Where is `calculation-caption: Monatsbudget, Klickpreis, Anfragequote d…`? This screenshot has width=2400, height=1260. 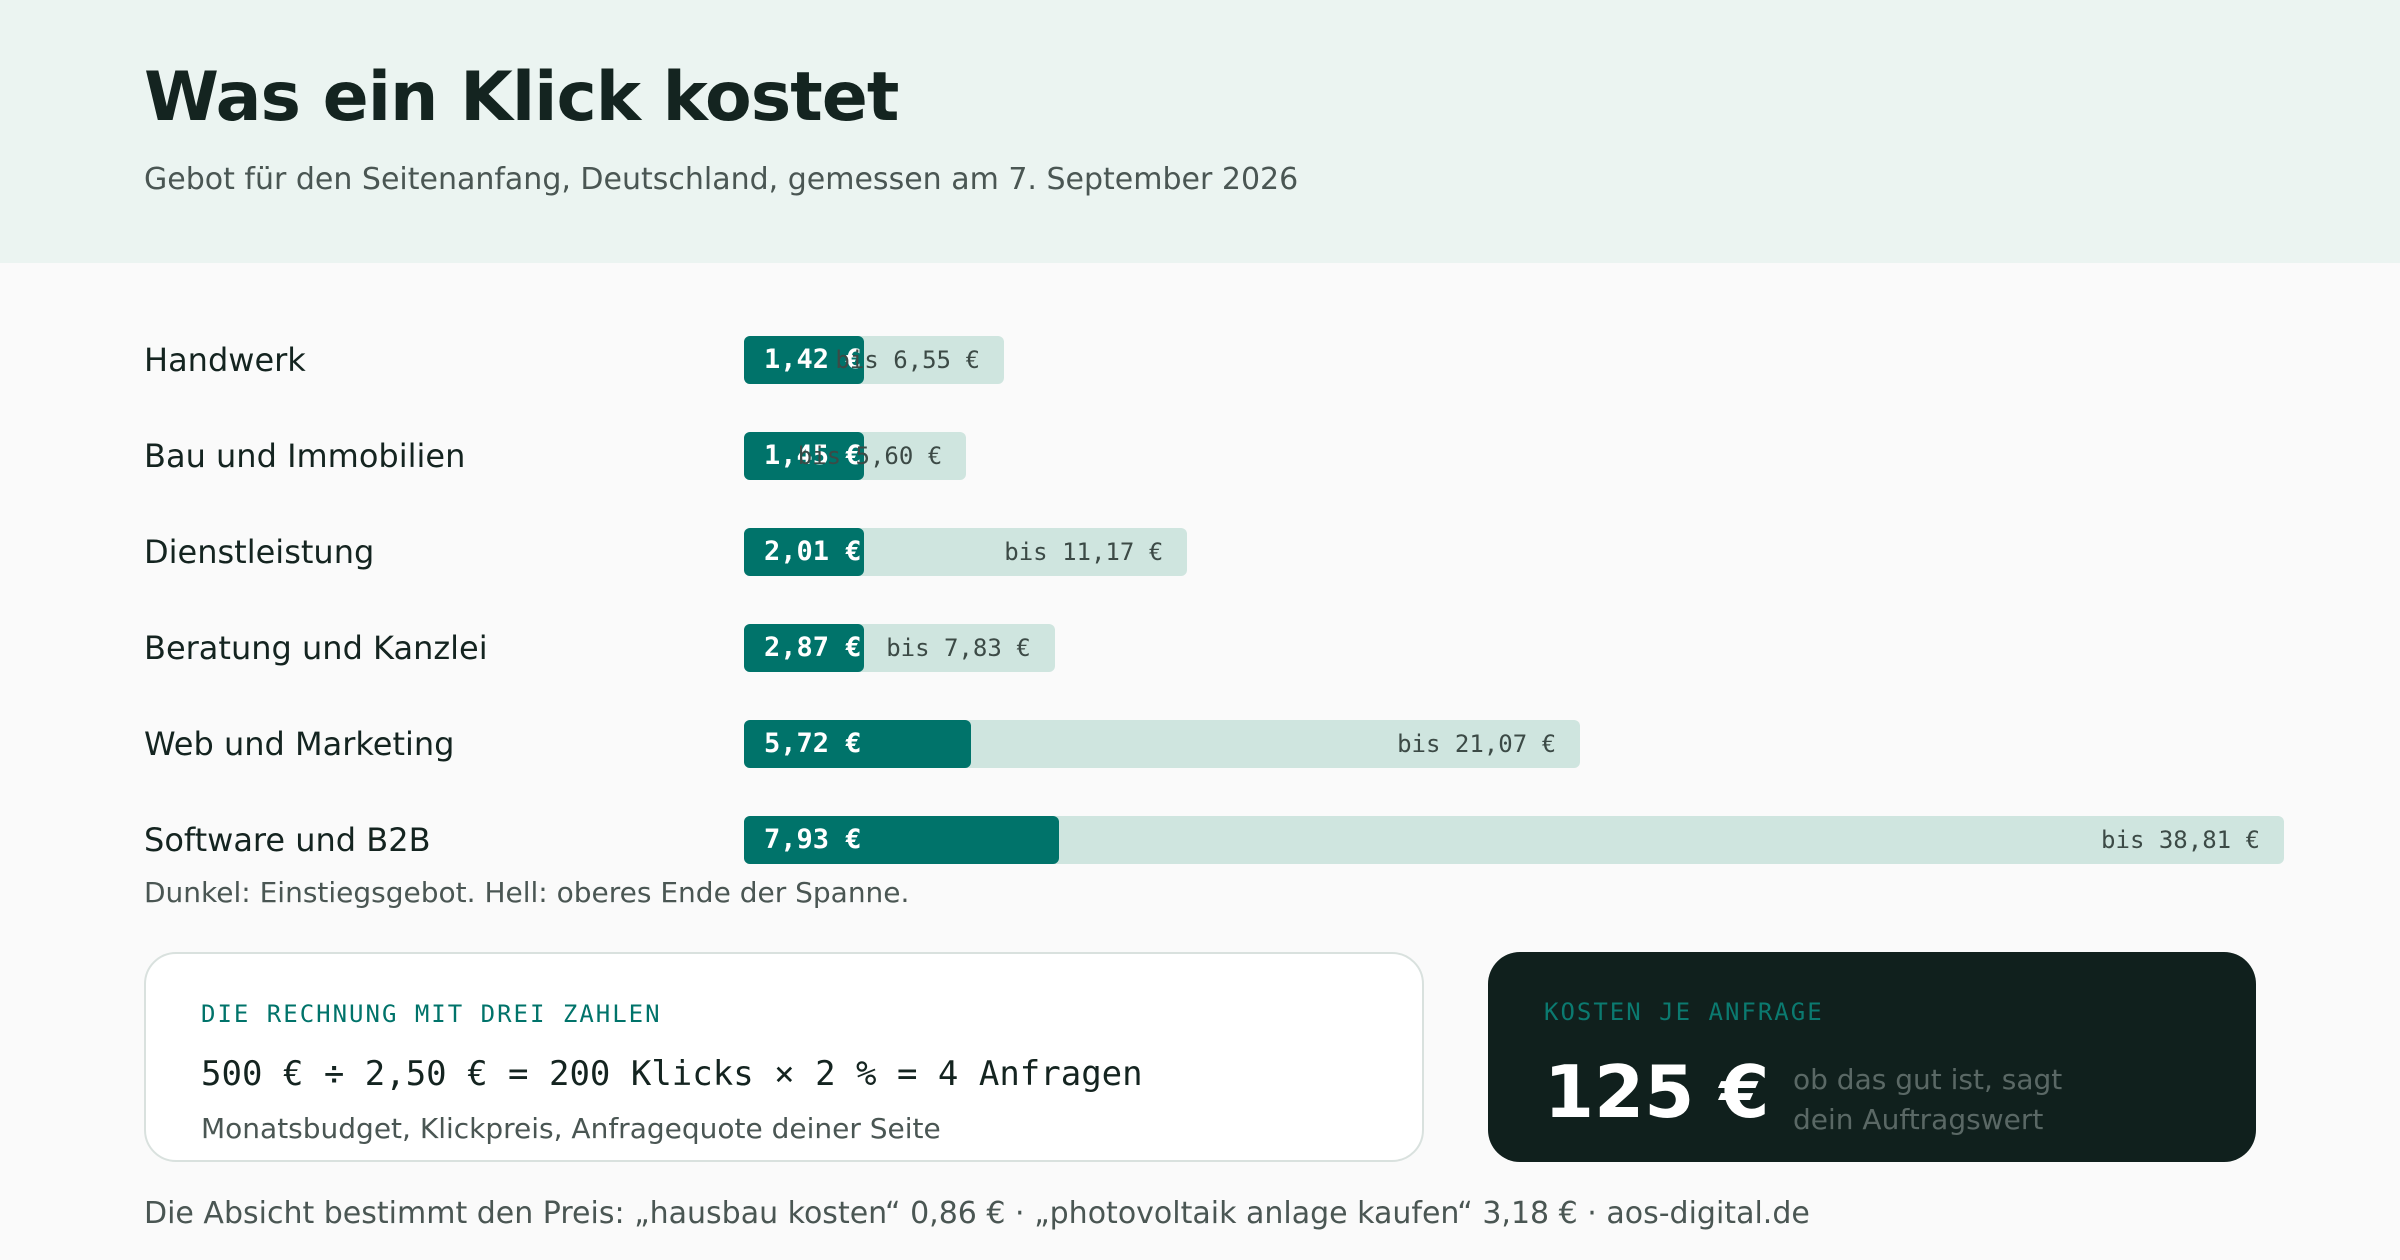 calculation-caption: Monatsbudget, Klickpreis, Anfragequote d… is located at coordinates (571, 1128).